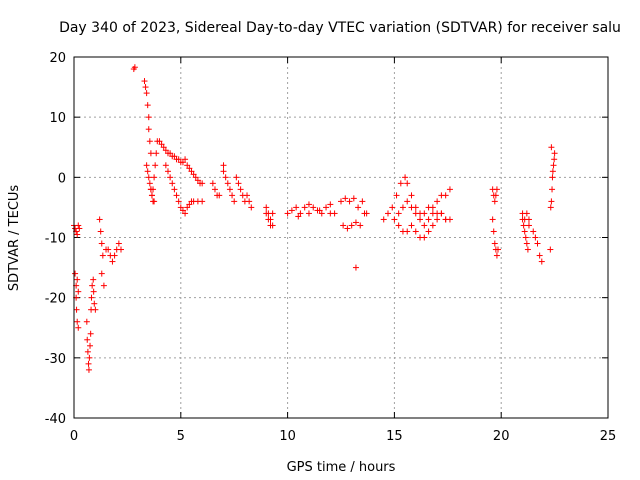  I want to click on x-tick-label: 25, so click(608, 436).